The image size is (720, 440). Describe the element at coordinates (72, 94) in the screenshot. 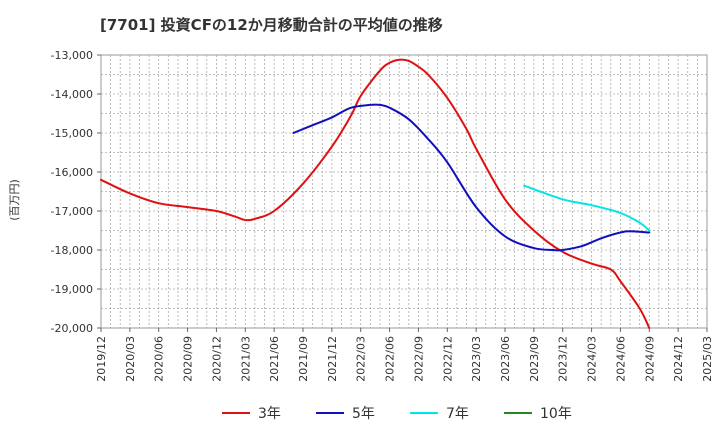

I see `y-tick-label: -14,000` at that location.